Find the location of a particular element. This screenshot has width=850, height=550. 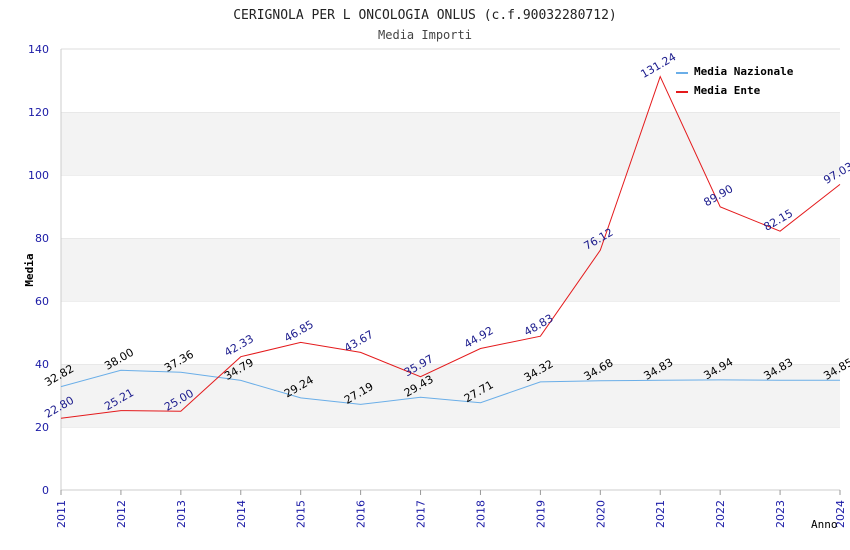

y-tick-label: 80 is located at coordinates (42, 238).